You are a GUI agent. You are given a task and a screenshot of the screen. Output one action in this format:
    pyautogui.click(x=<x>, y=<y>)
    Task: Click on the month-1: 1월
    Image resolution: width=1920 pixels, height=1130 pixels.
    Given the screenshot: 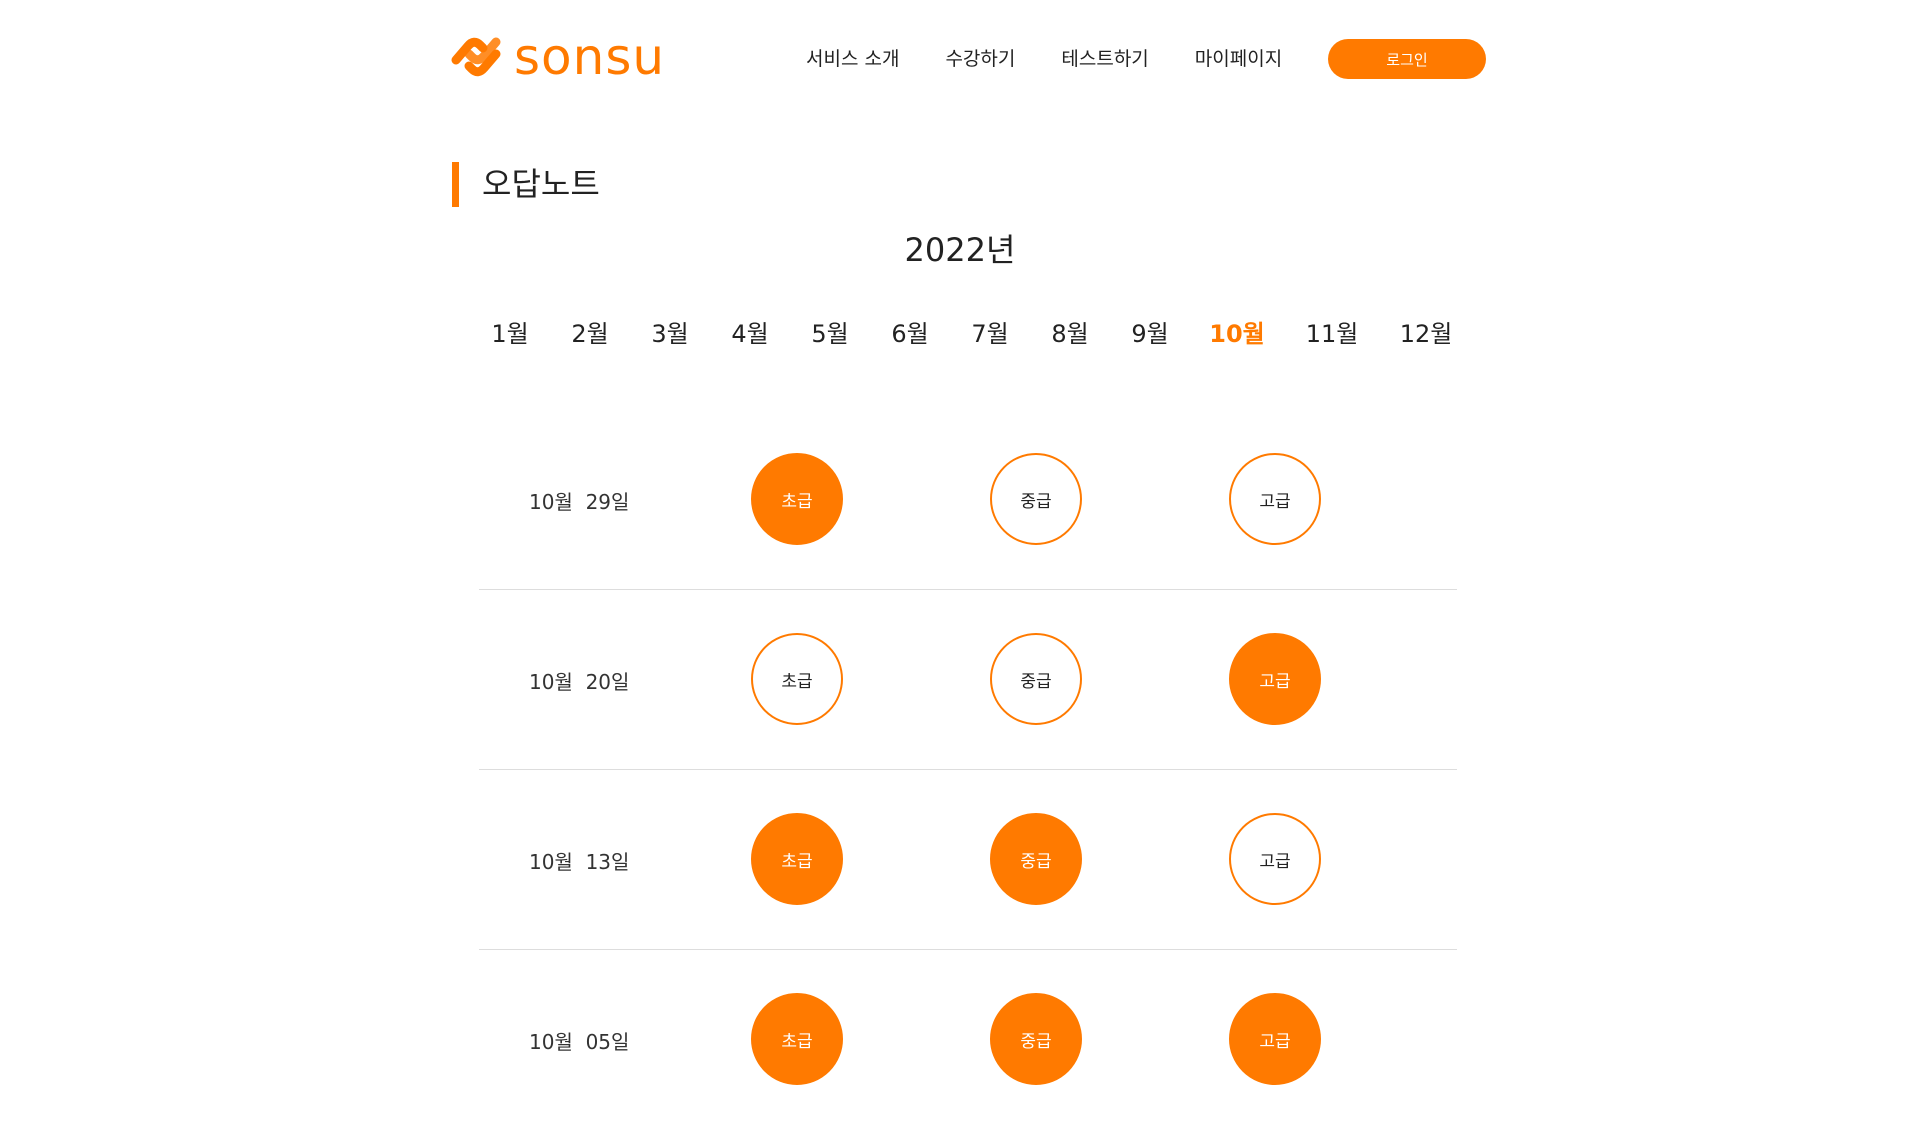 What is the action you would take?
    pyautogui.click(x=510, y=334)
    